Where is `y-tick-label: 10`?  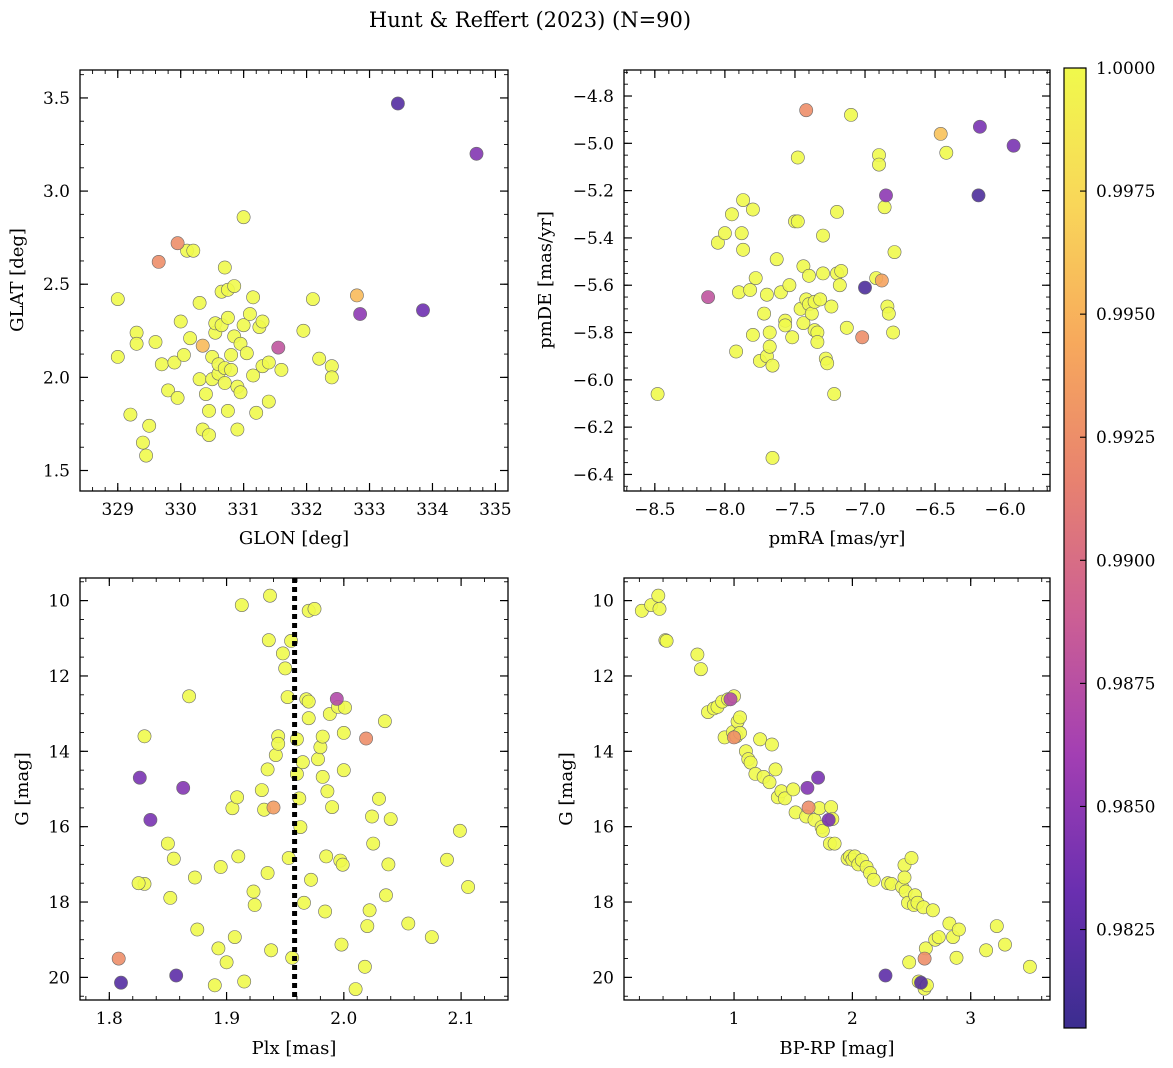 y-tick-label: 10 is located at coordinates (603, 602).